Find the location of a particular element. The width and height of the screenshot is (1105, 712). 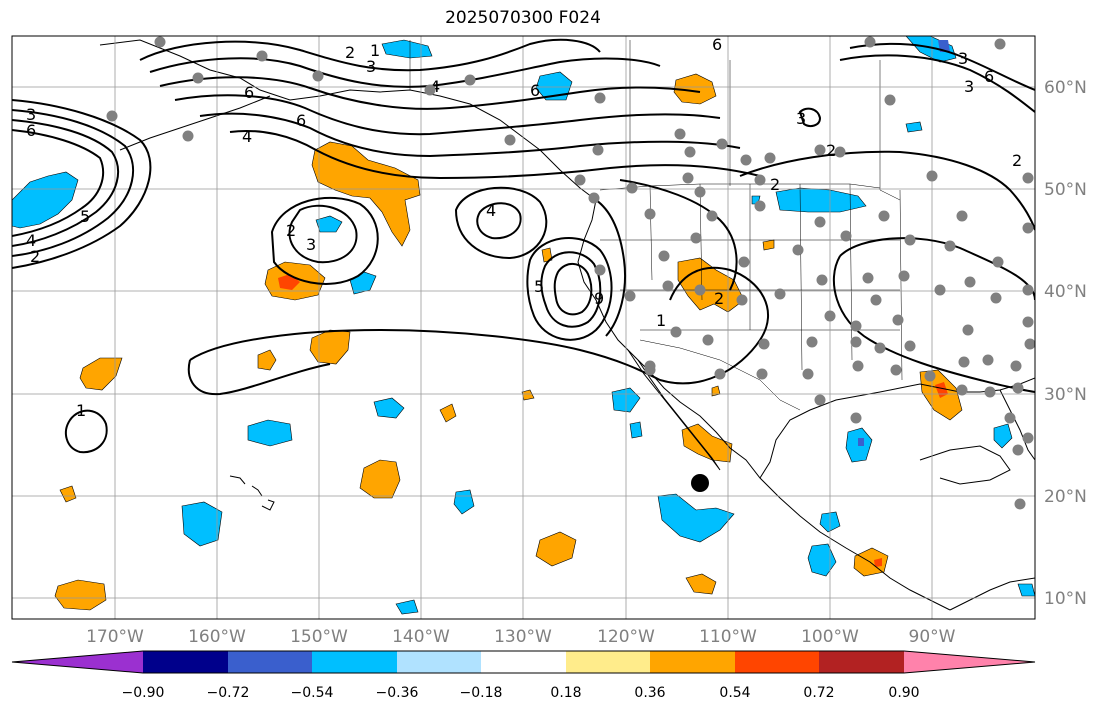

canada-province-border is located at coordinates (655, 120).